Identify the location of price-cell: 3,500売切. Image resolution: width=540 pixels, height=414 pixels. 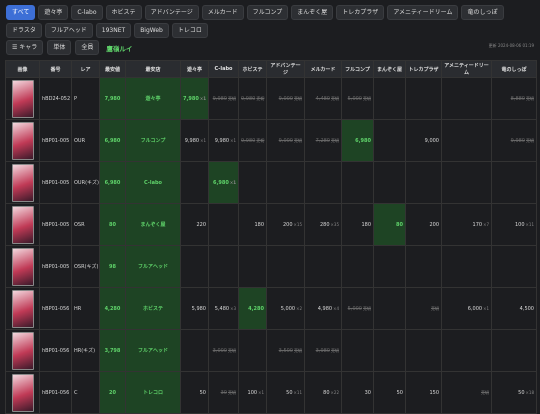
(285, 350).